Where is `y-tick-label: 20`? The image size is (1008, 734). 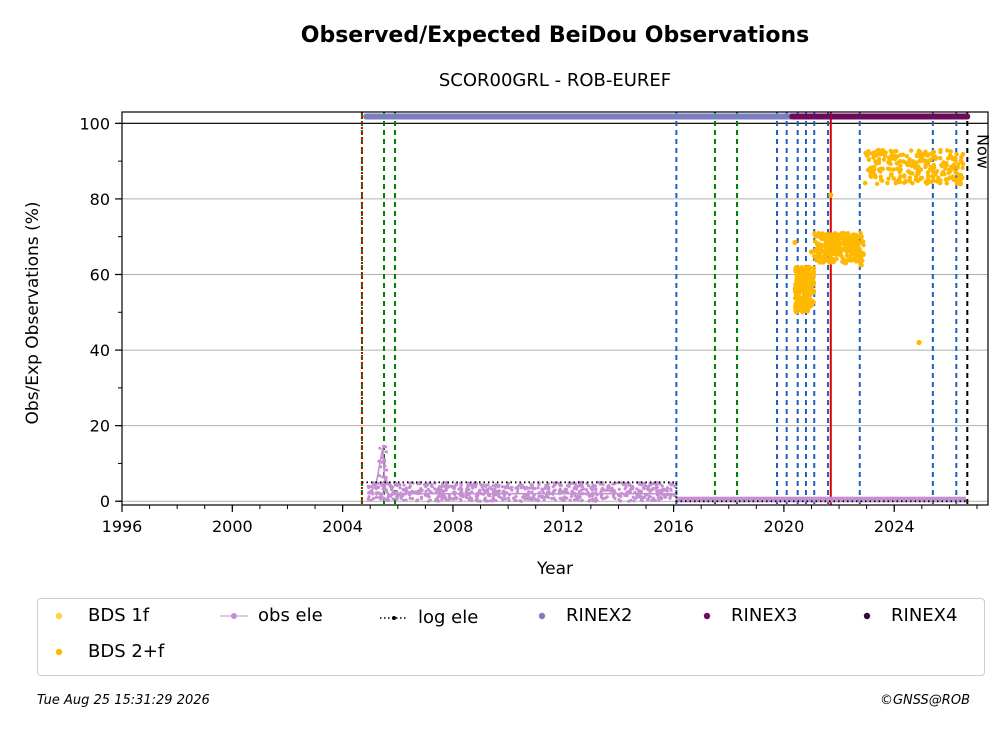 y-tick-label: 20 is located at coordinates (100, 426).